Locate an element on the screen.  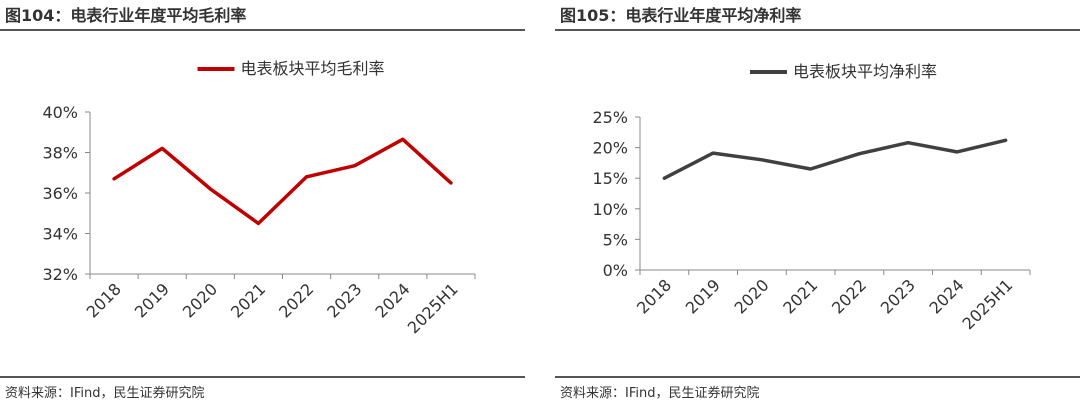
y-tick-label: 32% is located at coordinates (60, 274).